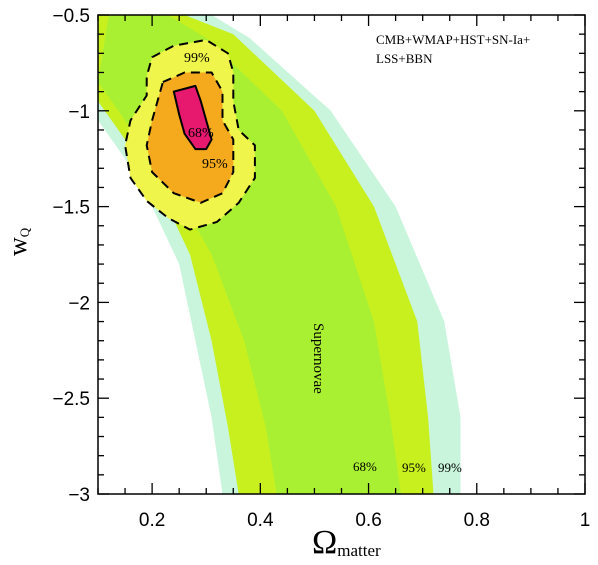  What do you see at coordinates (79, 112) in the screenshot?
I see `y-tick-label: −1` at bounding box center [79, 112].